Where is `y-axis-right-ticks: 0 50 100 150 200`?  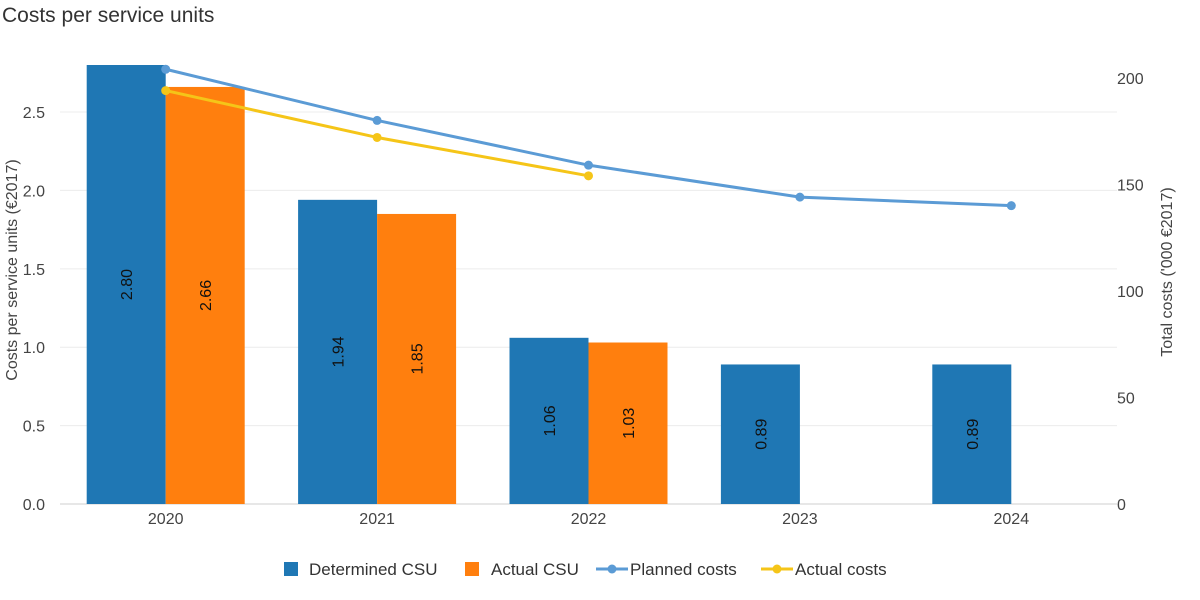 y-axis-right-ticks: 0 50 100 150 200 is located at coordinates (1130, 292).